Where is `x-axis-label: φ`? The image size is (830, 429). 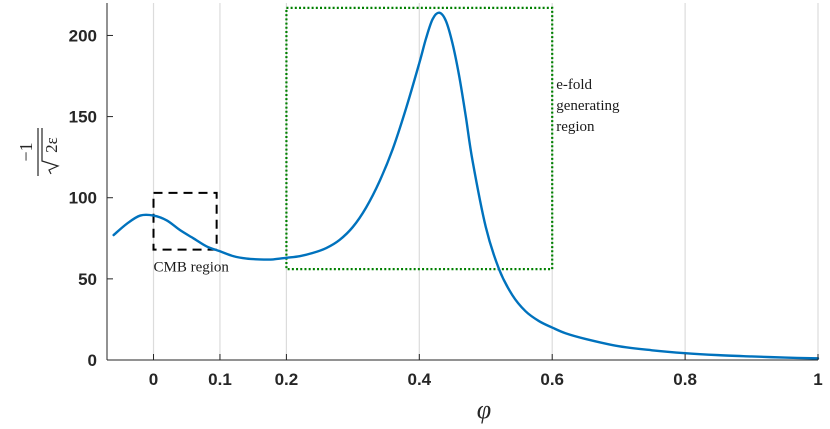
x-axis-label: φ is located at coordinates (484, 409).